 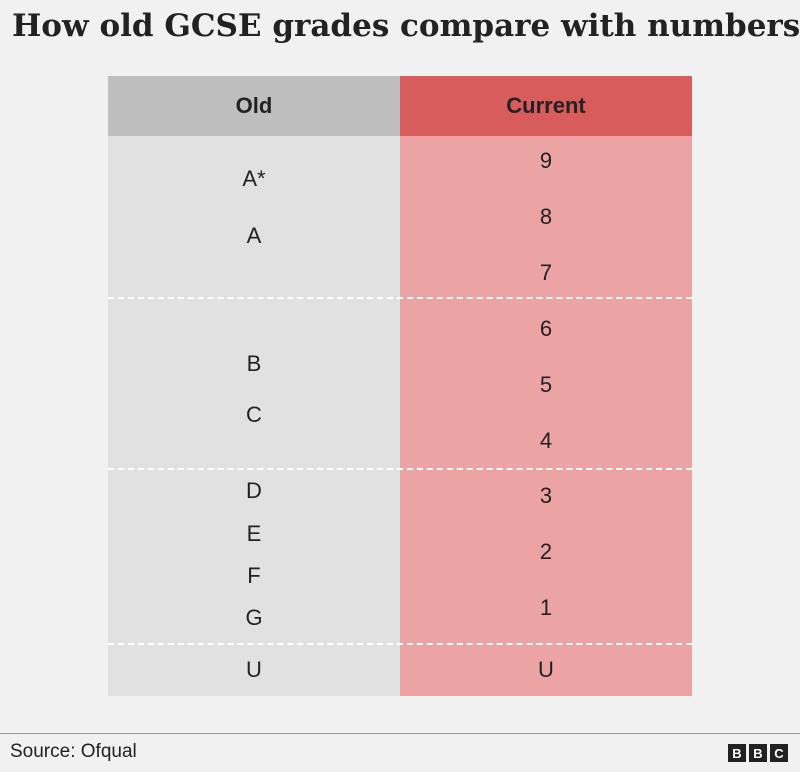 I want to click on chart-title: How old GCSE grades compare with numbers, so click(x=406, y=26).